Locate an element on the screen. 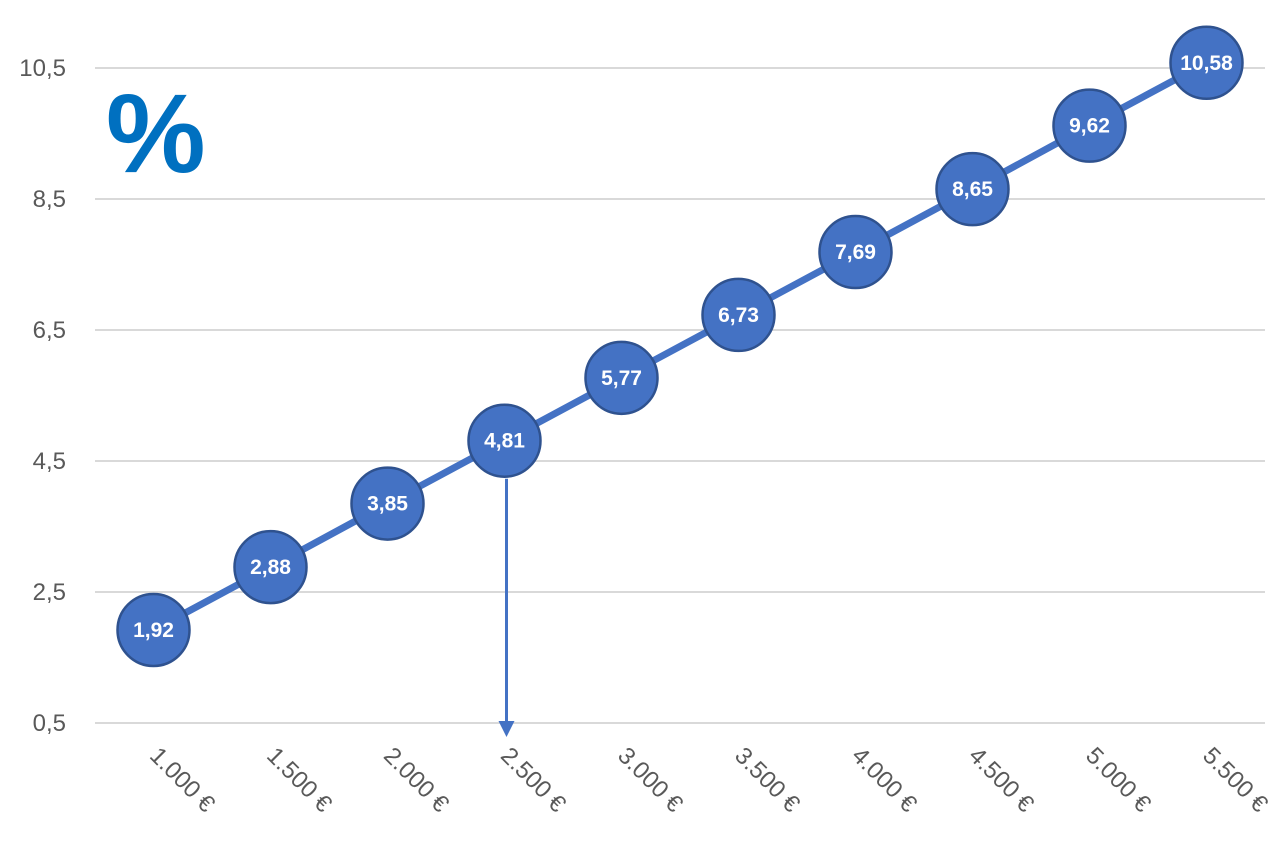 The height and width of the screenshot is (854, 1279). x-tick-label: 3.000 € is located at coordinates (650, 780).